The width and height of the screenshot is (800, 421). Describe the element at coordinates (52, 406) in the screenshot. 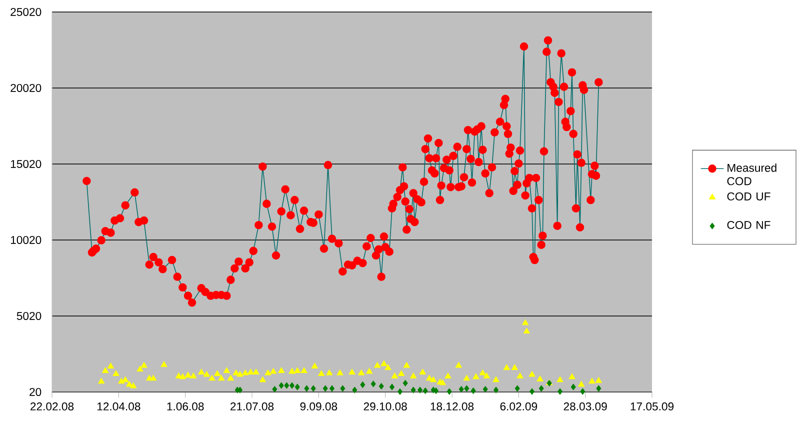

I see `x-tick-label: 22.02.08` at that location.